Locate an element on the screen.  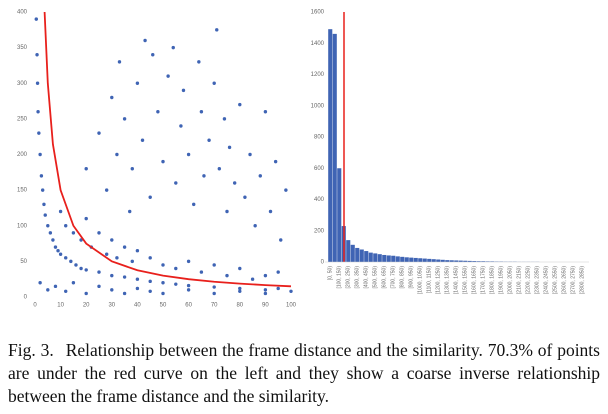
x-tick-label: 0 is located at coordinates (35, 306).